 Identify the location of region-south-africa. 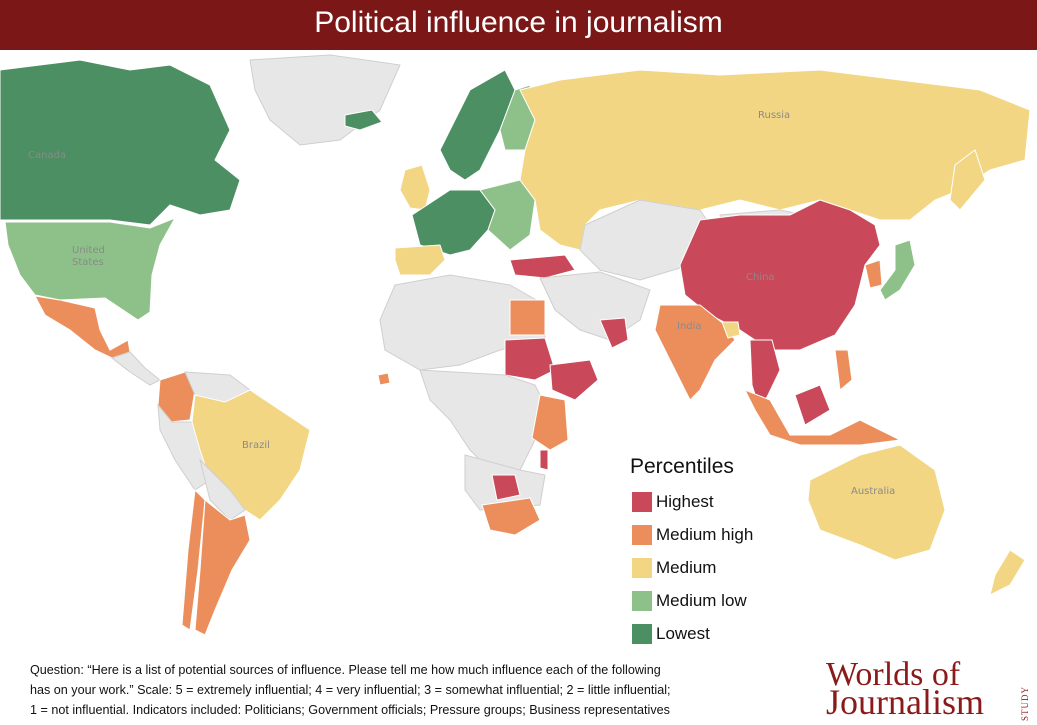
(511, 516).